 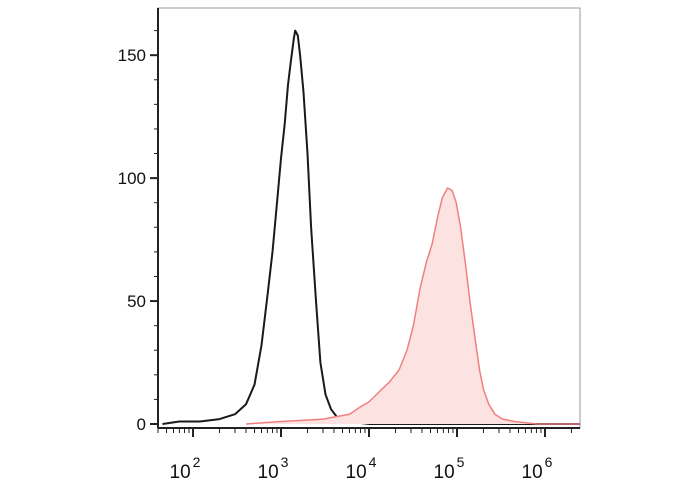 I want to click on x-tick-label: 10 3, so click(x=273, y=468).